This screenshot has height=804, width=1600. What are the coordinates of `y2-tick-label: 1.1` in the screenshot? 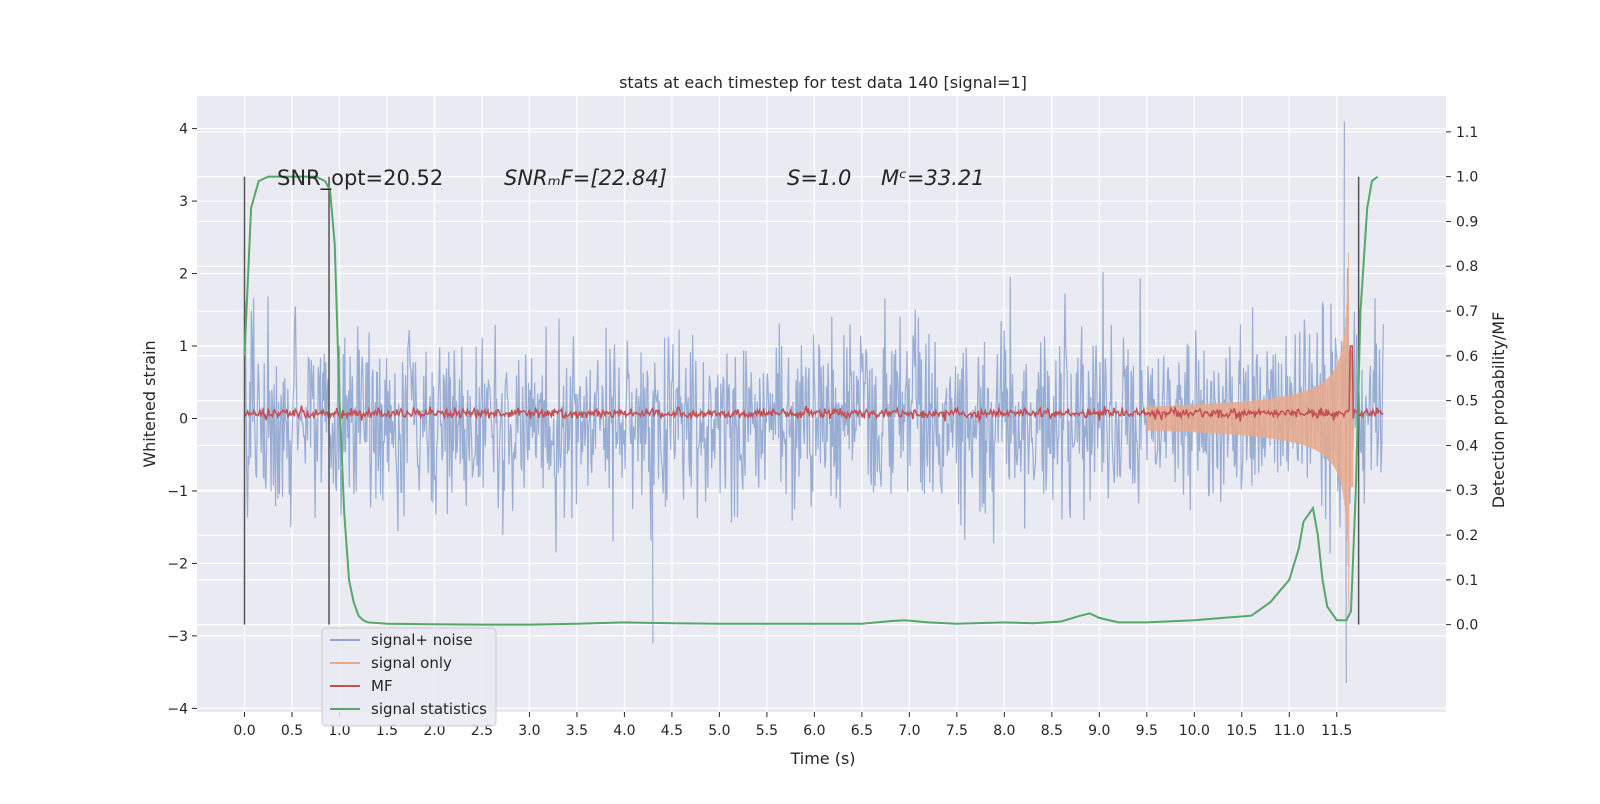 It's located at (1467, 133).